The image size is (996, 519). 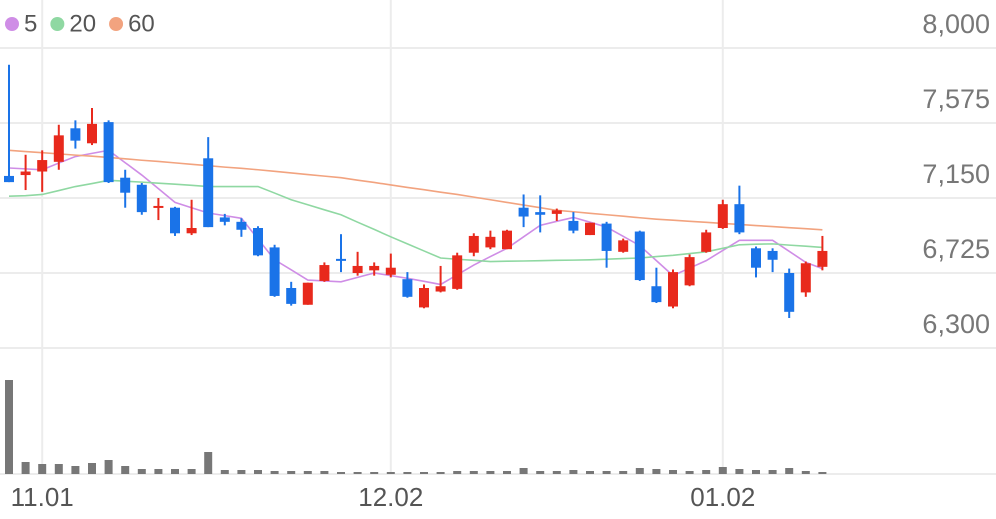 What do you see at coordinates (30, 23) in the screenshot?
I see `legend-label: 5` at bounding box center [30, 23].